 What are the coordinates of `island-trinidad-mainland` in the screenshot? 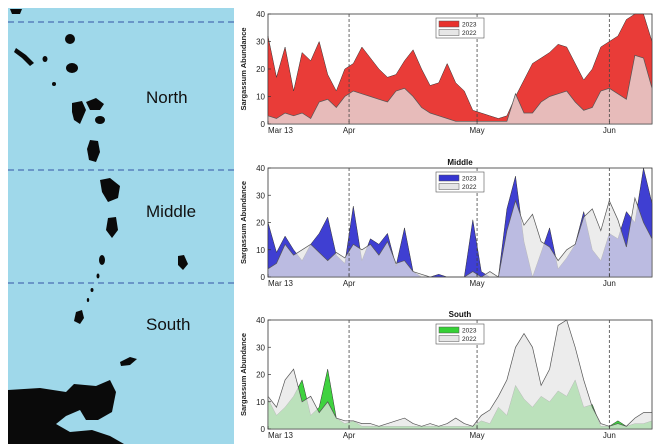 It's located at (66, 412).